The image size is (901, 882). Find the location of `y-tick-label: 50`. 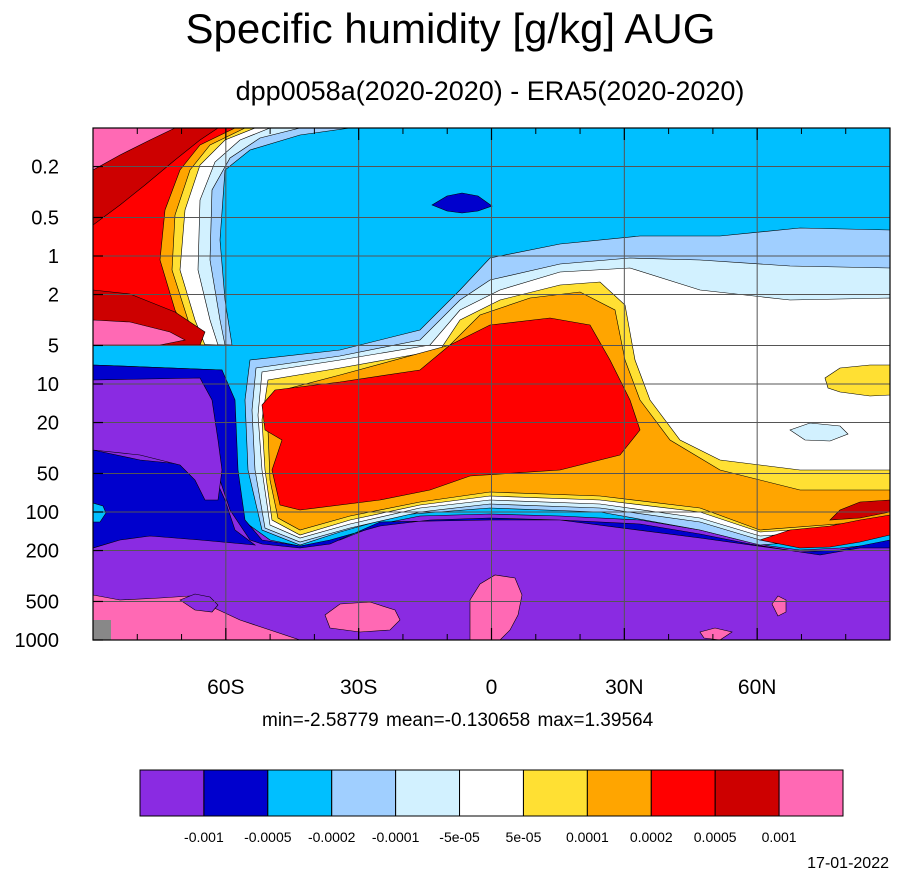

y-tick-label: 50 is located at coordinates (48, 474).